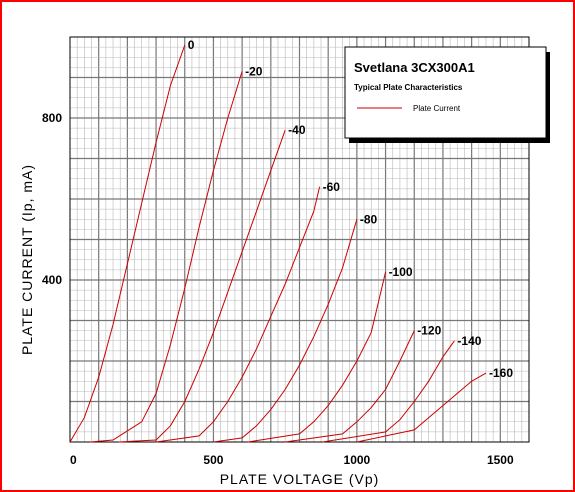 The width and height of the screenshot is (575, 492). I want to click on series-label: -20, so click(254, 71).